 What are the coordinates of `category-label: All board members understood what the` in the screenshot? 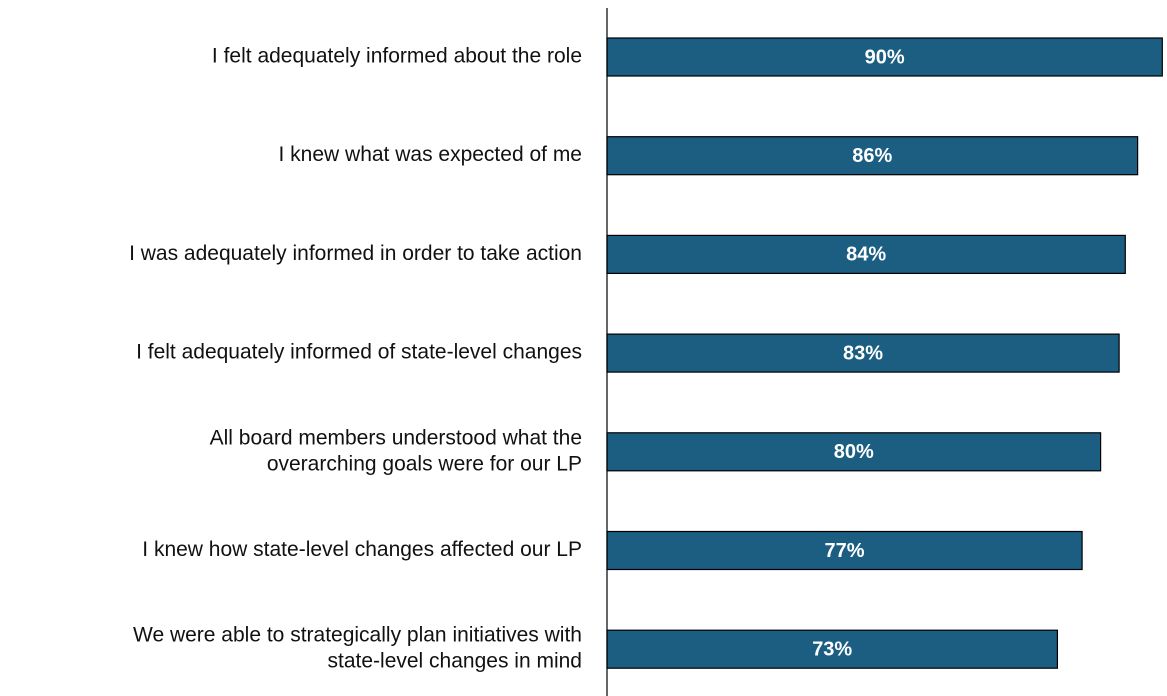 It's located at (396, 437).